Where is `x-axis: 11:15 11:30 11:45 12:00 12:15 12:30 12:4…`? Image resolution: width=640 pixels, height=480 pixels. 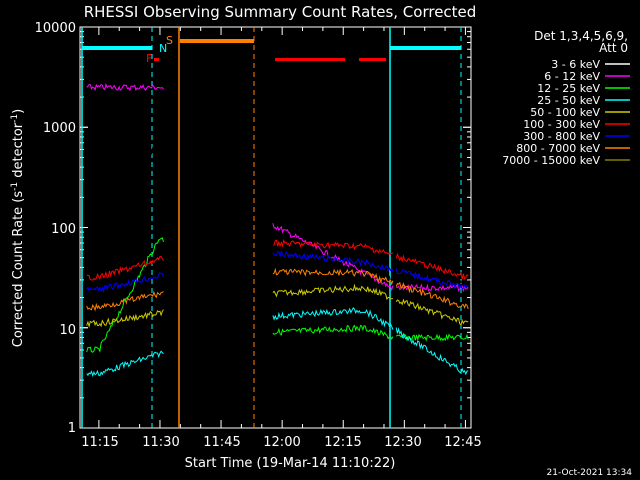
x-axis: 11:15 11:30 11:45 12:00 12:15 12:30 12:4… is located at coordinates (281, 442).